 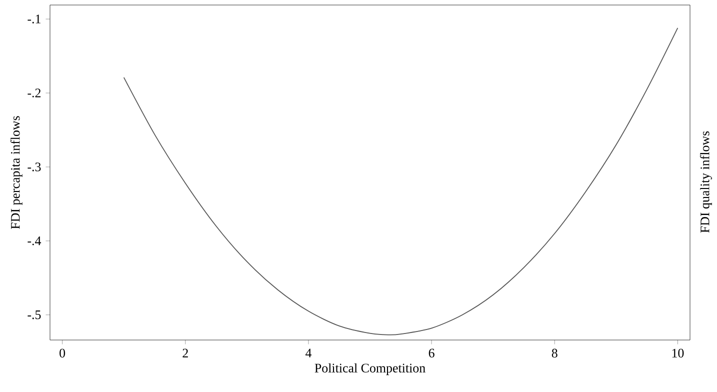 What do you see at coordinates (185, 353) in the screenshot?
I see `x-tick-label: 2` at bounding box center [185, 353].